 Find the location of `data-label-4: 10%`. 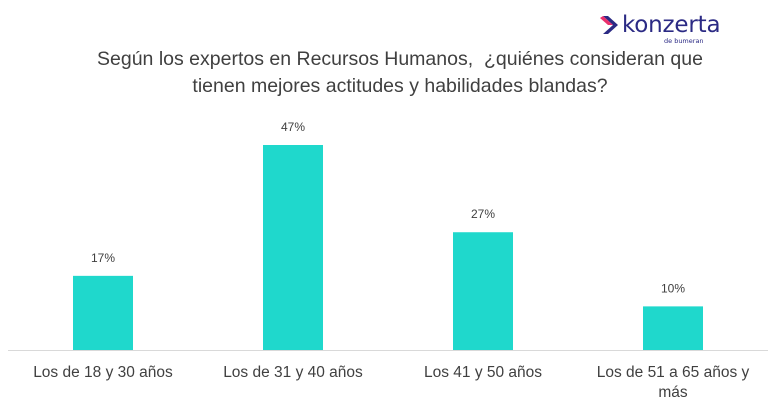

data-label-4: 10% is located at coordinates (673, 288).